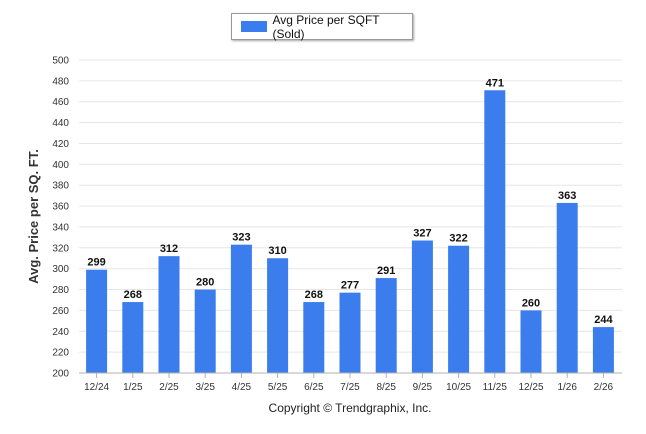 Image resolution: width=646 pixels, height=434 pixels. I want to click on data-label: 322, so click(458, 239).